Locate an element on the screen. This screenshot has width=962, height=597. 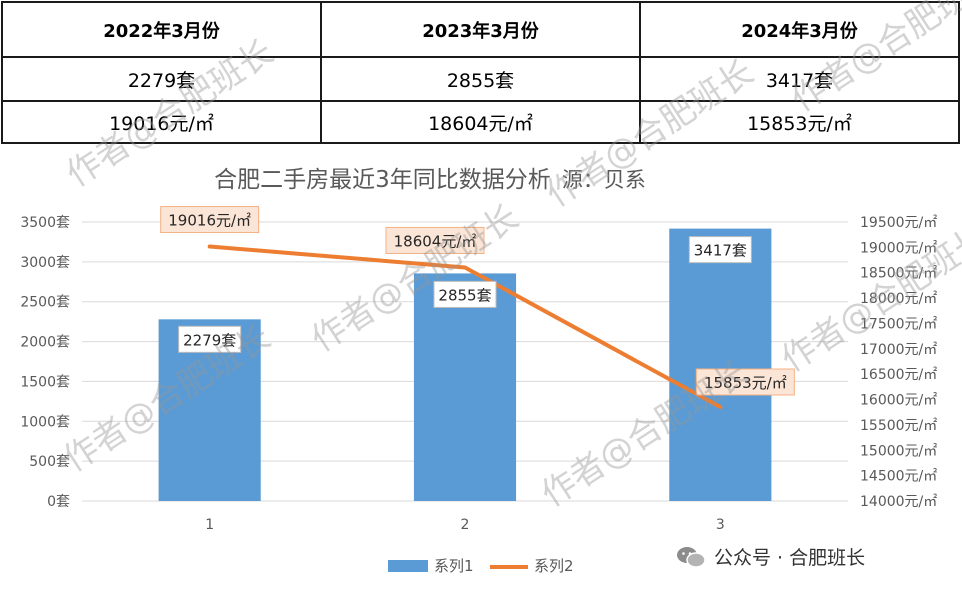
table-row-counts: 2279套 2855套 3417套 is located at coordinates (480, 79).